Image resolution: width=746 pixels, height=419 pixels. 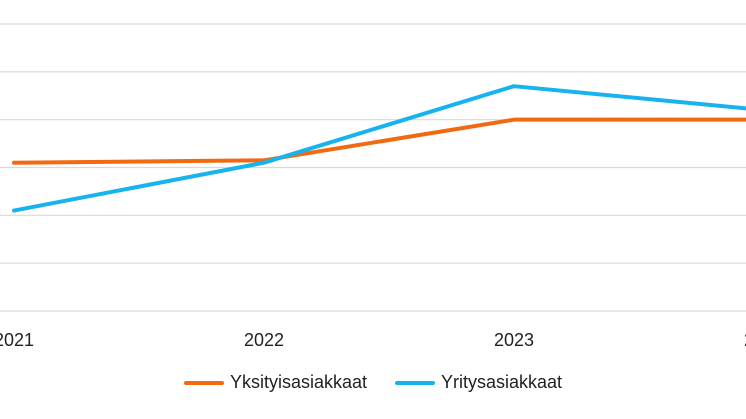 I want to click on legend-item-yksityisasiakkaat: Yksityisasiakkaat, so click(x=275, y=382).